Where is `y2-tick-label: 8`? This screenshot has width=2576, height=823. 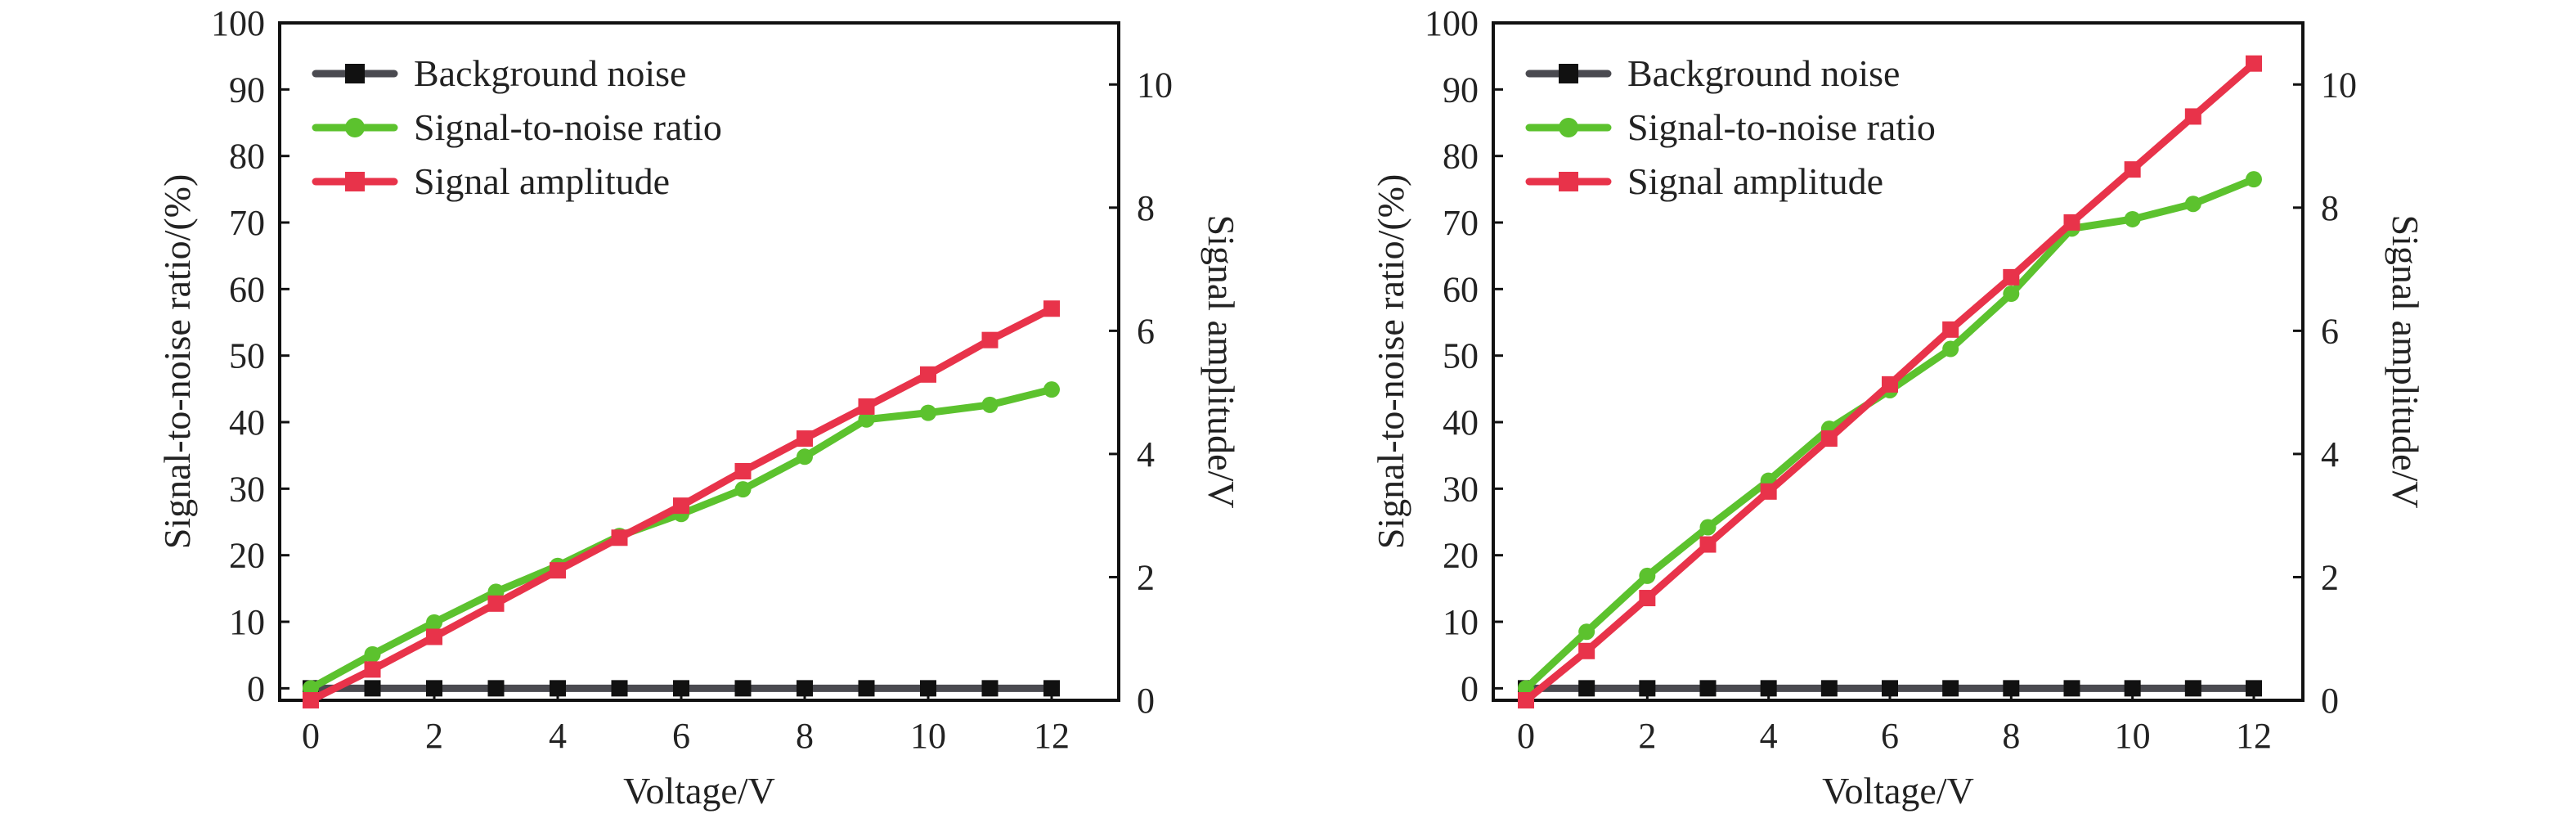 y2-tick-label: 8 is located at coordinates (1146, 208).